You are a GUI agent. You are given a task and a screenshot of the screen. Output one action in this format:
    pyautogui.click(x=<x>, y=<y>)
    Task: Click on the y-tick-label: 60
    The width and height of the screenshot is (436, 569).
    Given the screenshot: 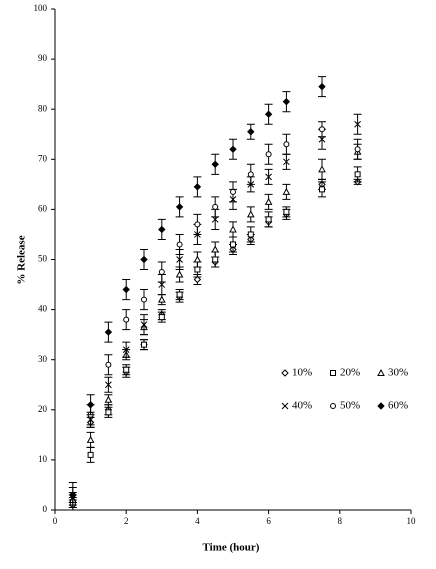 What is the action you would take?
    pyautogui.click(x=43, y=208)
    